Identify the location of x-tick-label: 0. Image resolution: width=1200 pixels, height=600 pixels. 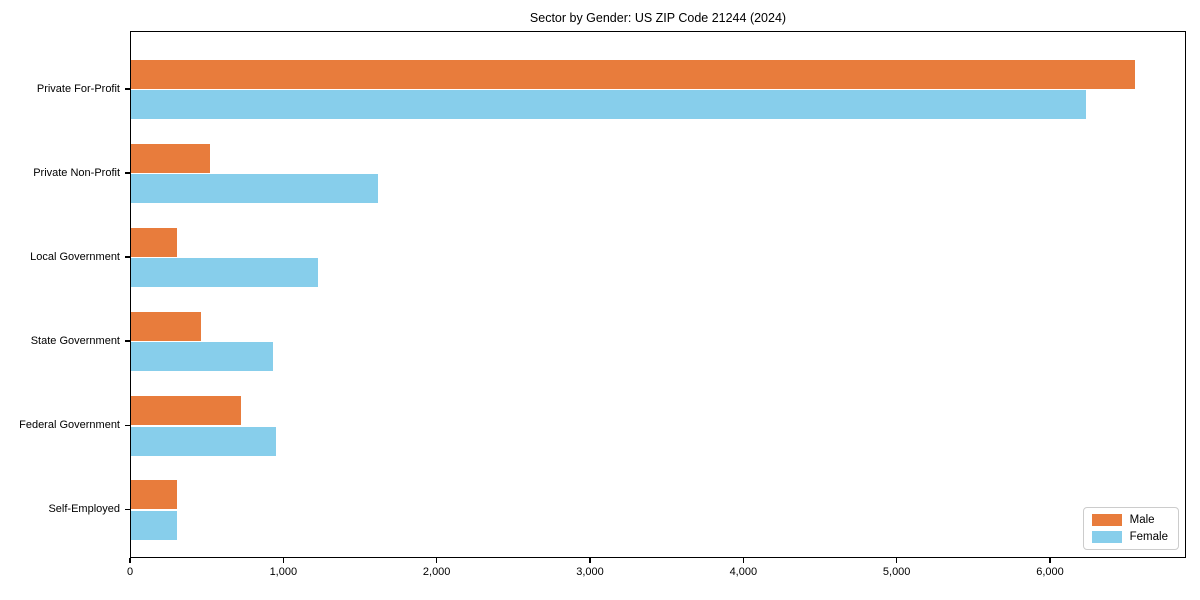
(130, 572).